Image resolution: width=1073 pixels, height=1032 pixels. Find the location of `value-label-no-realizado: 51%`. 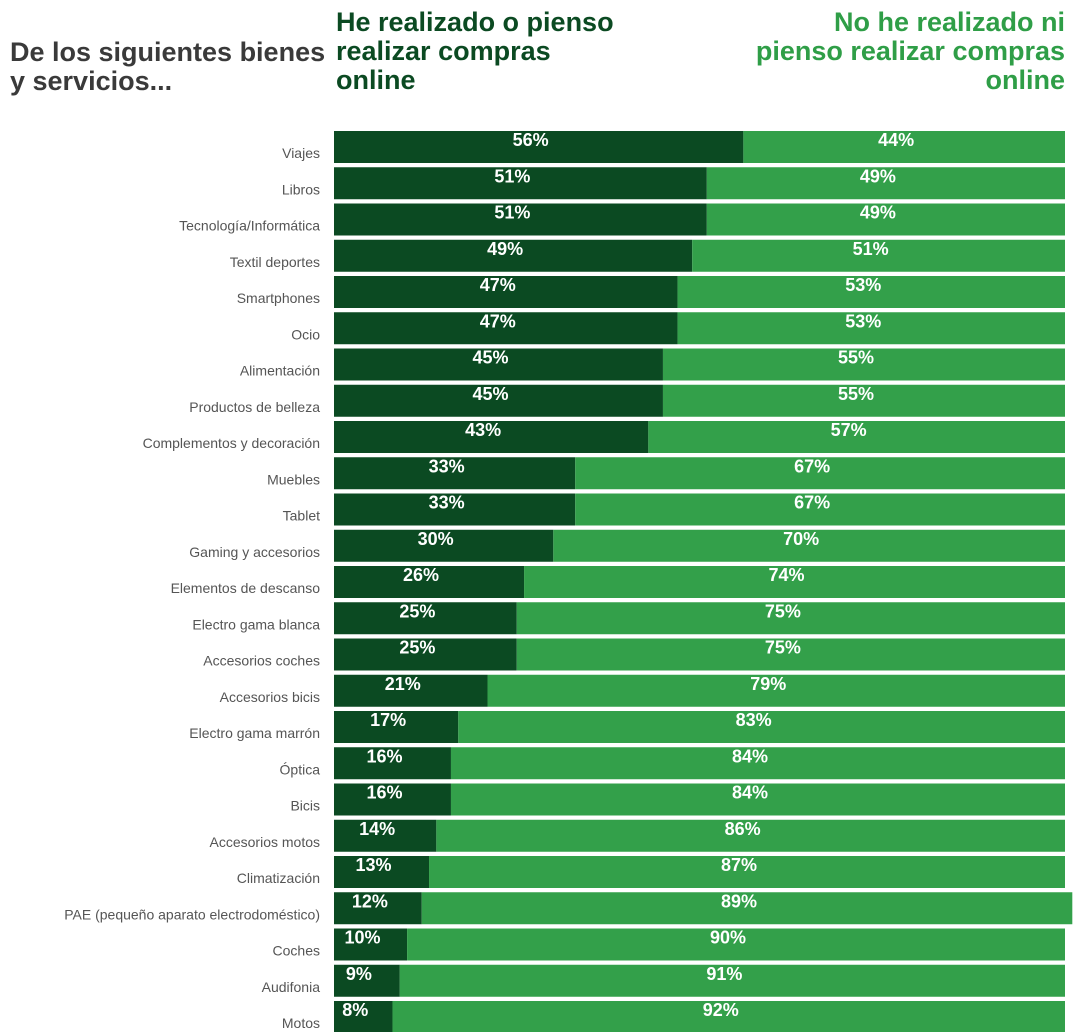

value-label-no-realizado: 51% is located at coordinates (871, 249).